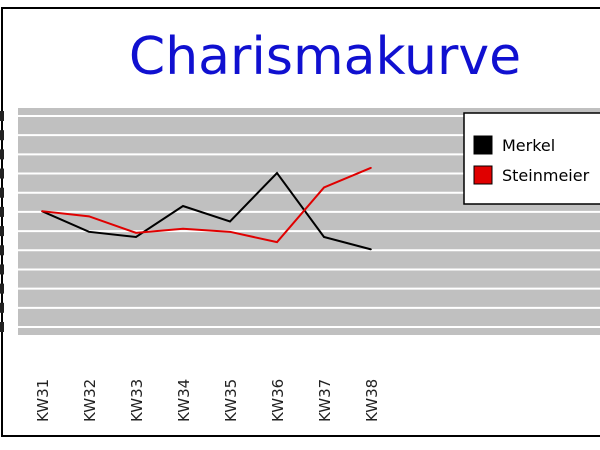 The width and height of the screenshot is (600, 450). What do you see at coordinates (278, 400) in the screenshot?
I see `x-tick-label: KW36` at bounding box center [278, 400].